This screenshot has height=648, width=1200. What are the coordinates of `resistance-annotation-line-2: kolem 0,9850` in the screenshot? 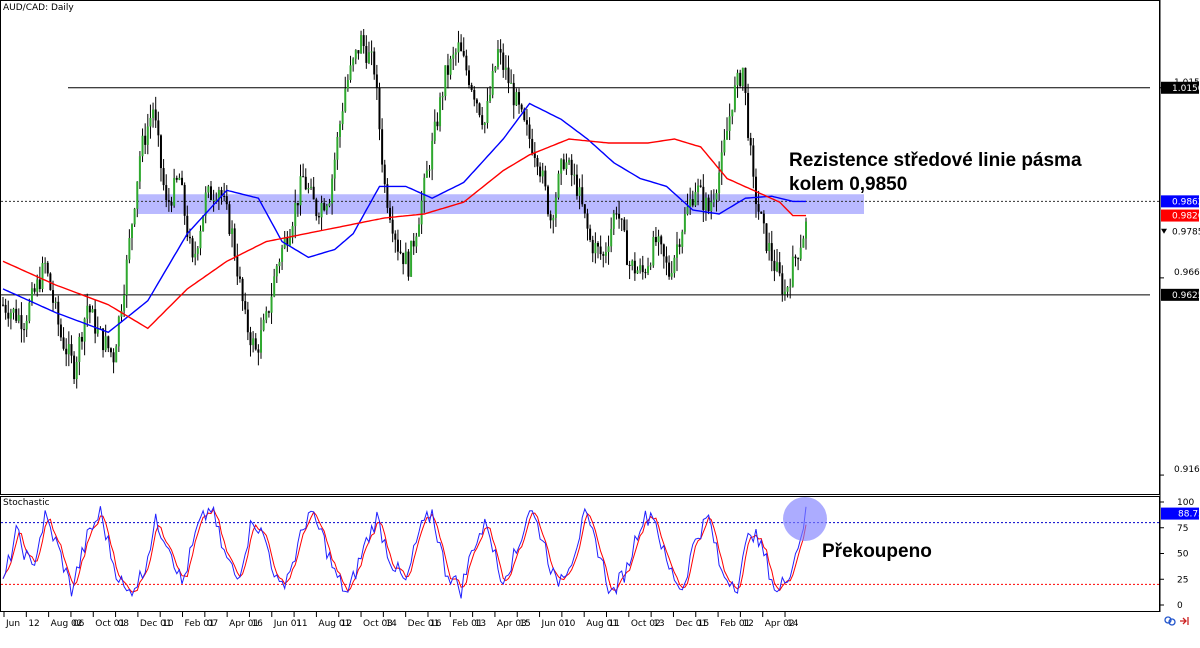 It's located at (848, 184).